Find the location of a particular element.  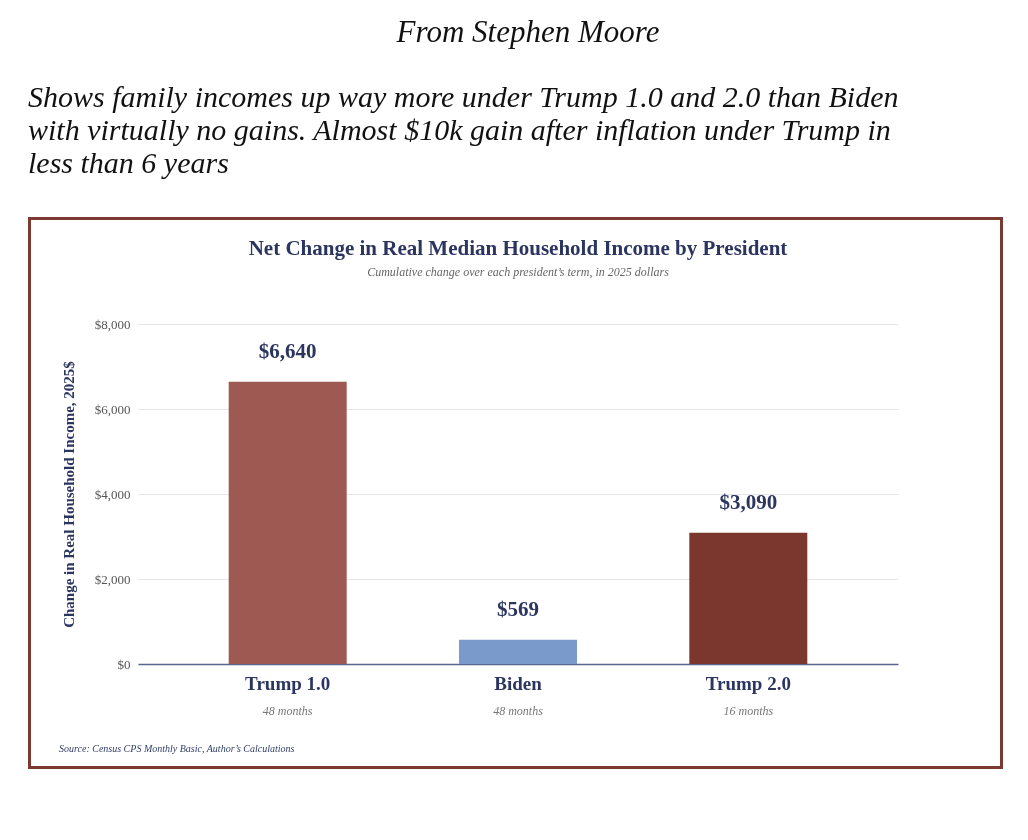

x-tick-label: Biden is located at coordinates (518, 683).